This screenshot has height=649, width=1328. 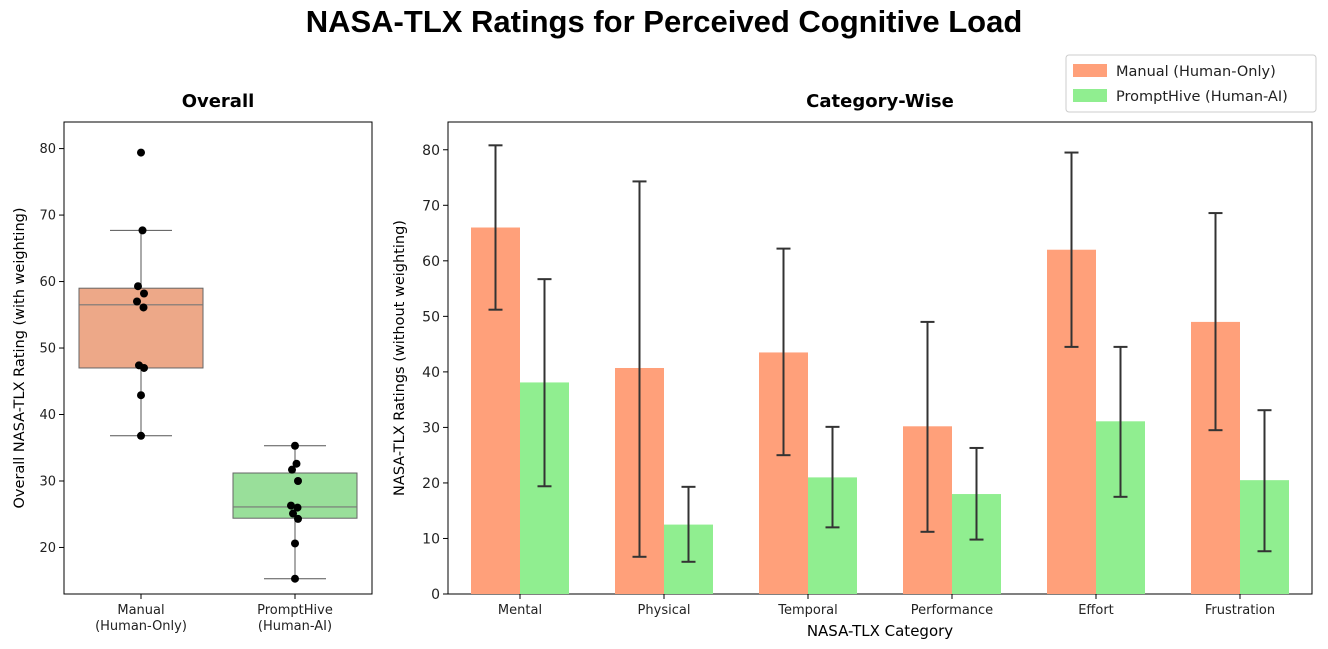 What do you see at coordinates (1196, 72) in the screenshot?
I see `legend-label: Manual (Human-Only)` at bounding box center [1196, 72].